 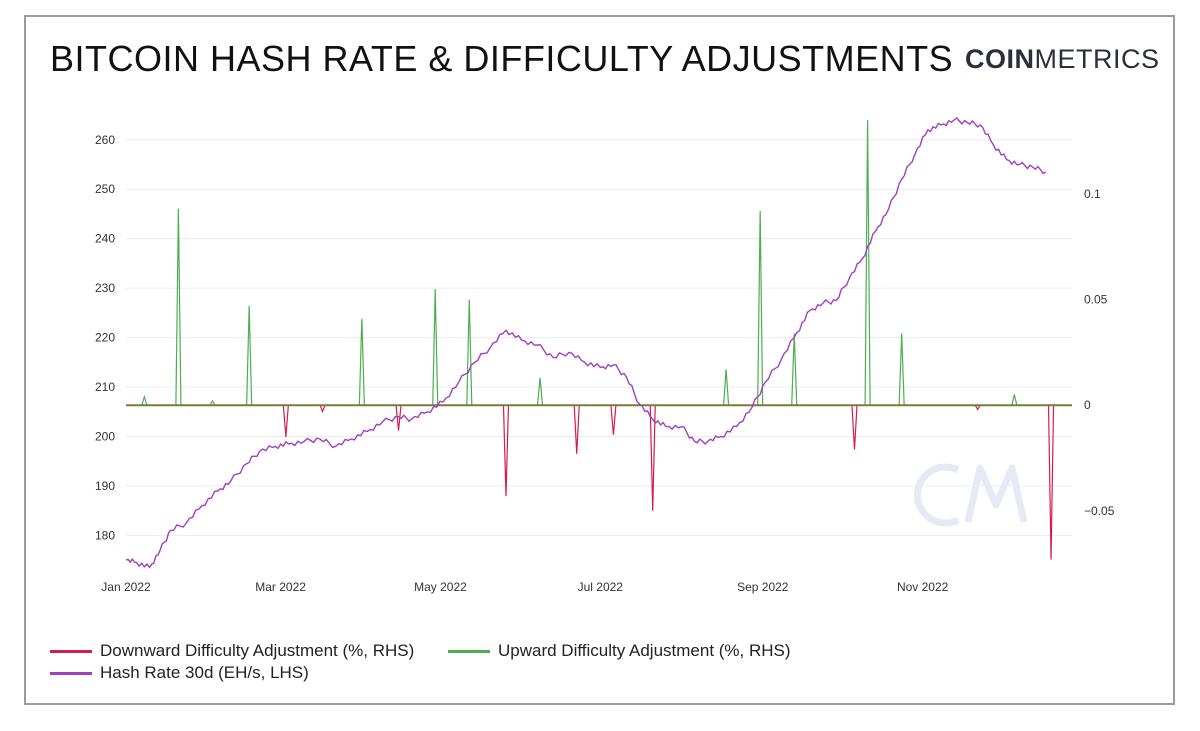 I want to click on left-axis-ticks: 180 190 200 210 220 230 240 250 260, so click(x=105, y=338).